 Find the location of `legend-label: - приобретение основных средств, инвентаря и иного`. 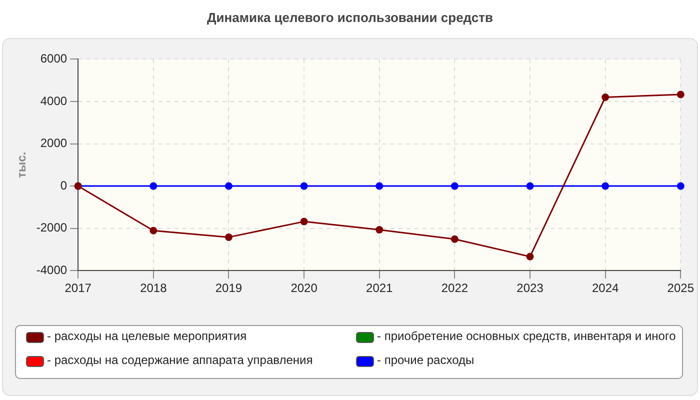

legend-label: - приобретение основных средств, инвентаря и иного is located at coordinates (526, 336).